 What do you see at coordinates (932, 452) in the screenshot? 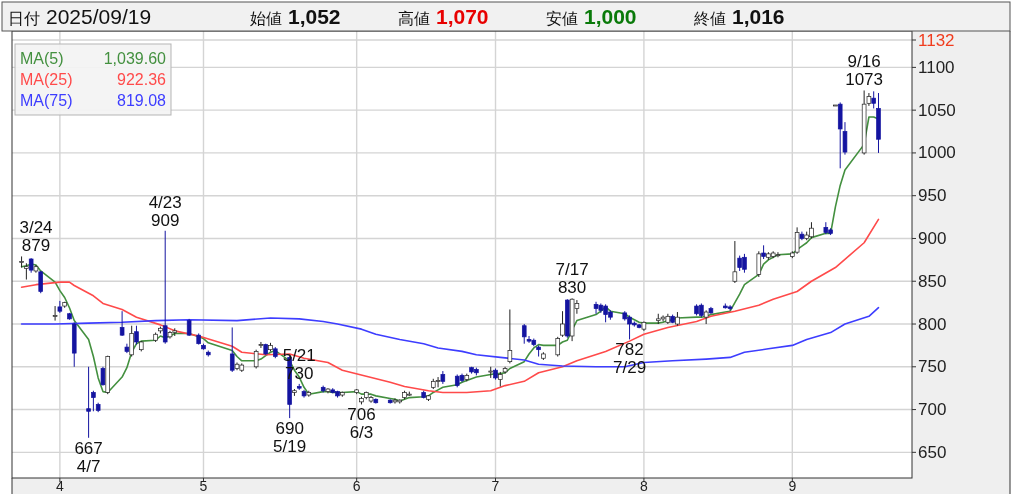
I see `y-tick-label: 650` at bounding box center [932, 452].